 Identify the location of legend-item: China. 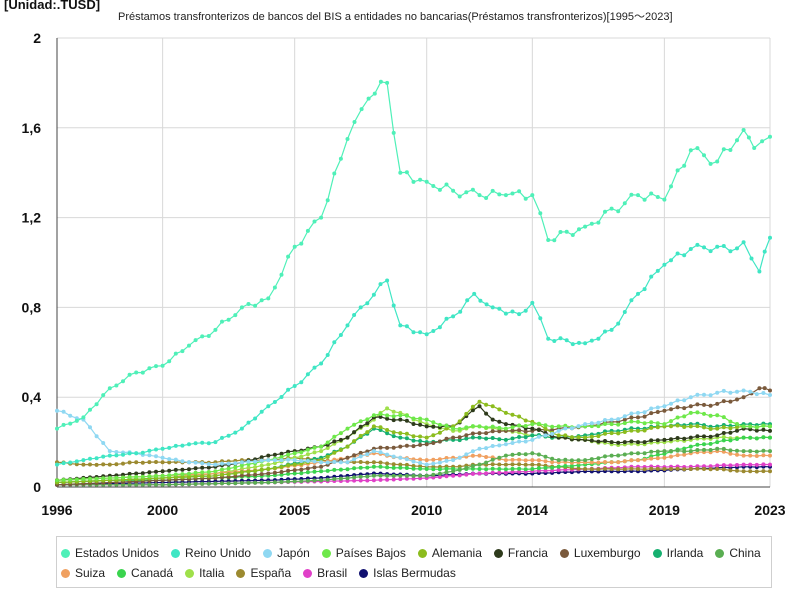
(738, 553).